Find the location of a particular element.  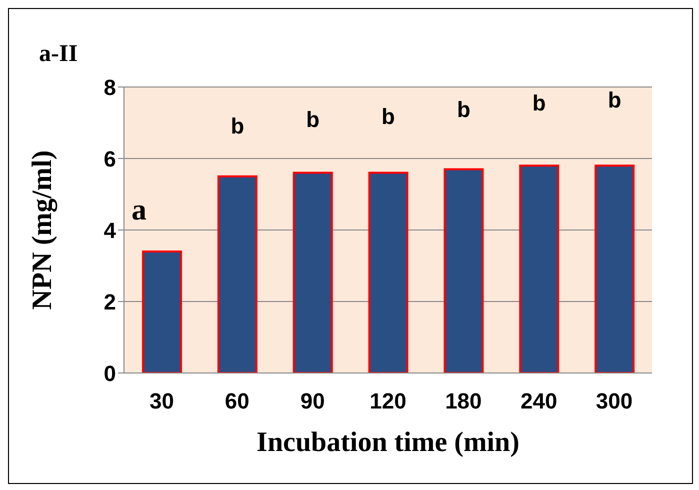

x-axis-title: Incubation time (min) is located at coordinates (388, 442).